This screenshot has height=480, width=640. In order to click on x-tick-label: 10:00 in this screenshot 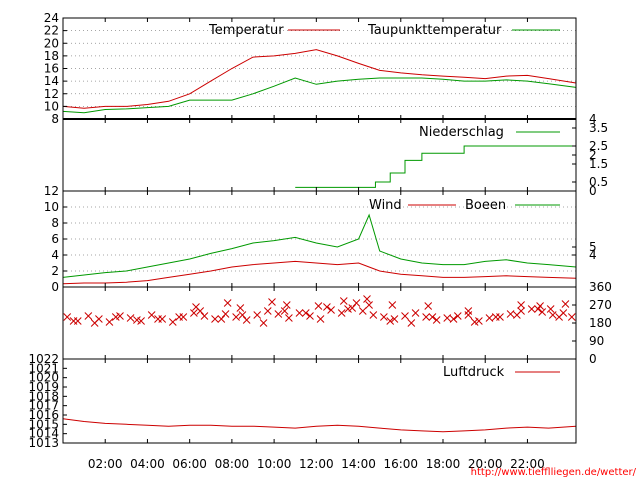, I will do `click(274, 464)`.